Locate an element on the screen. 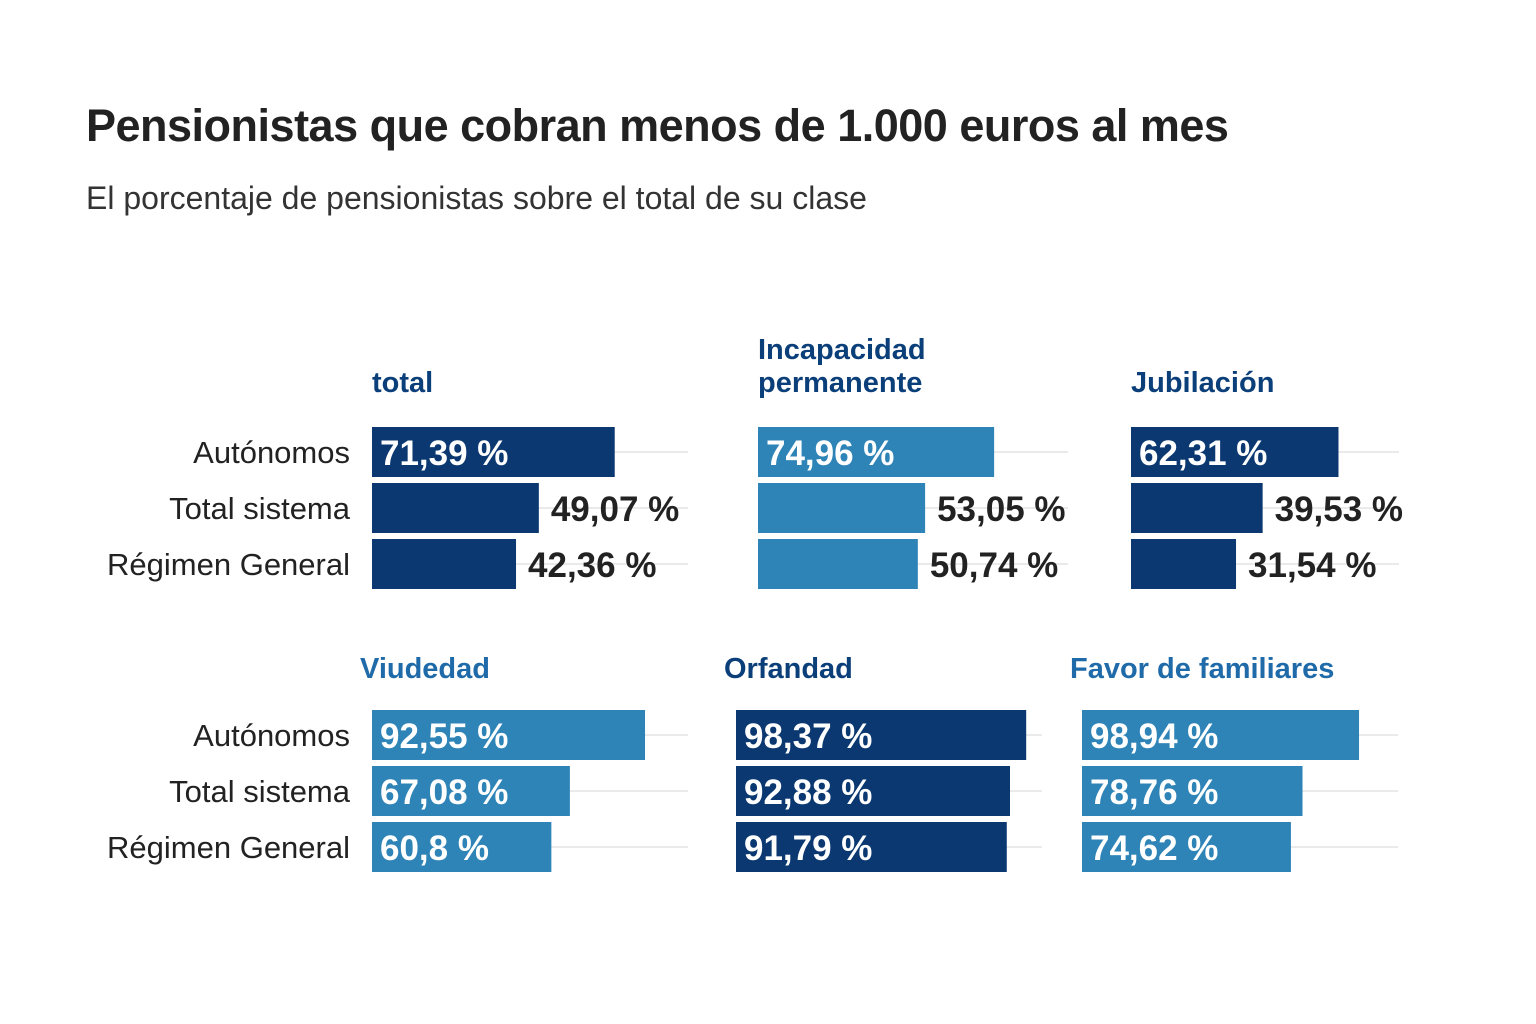  panel-viudedad: Viudedad 92,55 % 67,08 % 60,8 % is located at coordinates (524, 762).